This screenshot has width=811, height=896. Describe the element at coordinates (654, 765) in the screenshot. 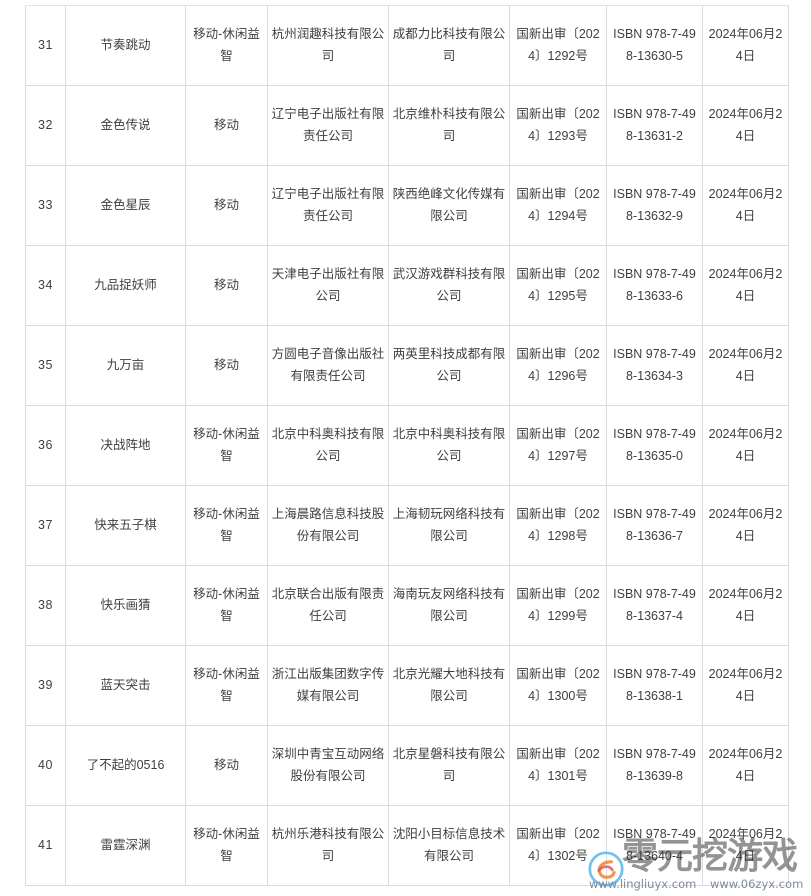

I see `cell-isbn: ISBN 978-7-498-13639-8` at that location.